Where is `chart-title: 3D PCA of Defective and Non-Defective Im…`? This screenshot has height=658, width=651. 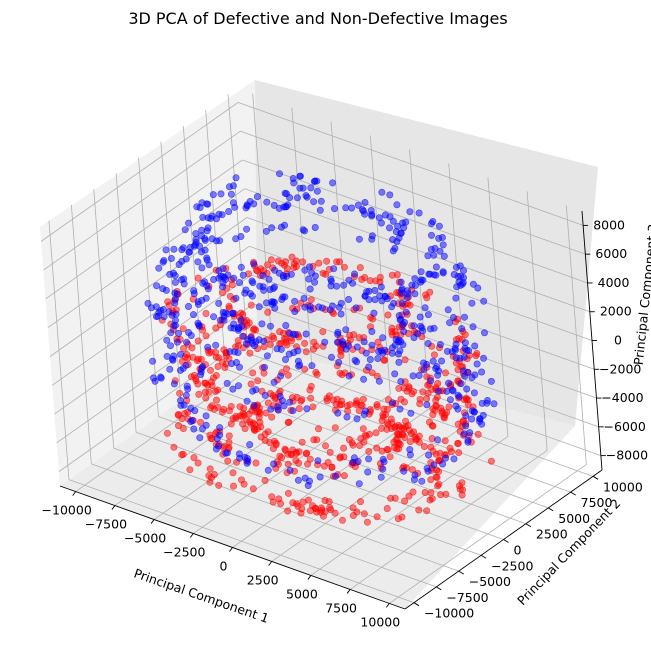 chart-title: 3D PCA of Defective and Non-Defective Im… is located at coordinates (317, 18).